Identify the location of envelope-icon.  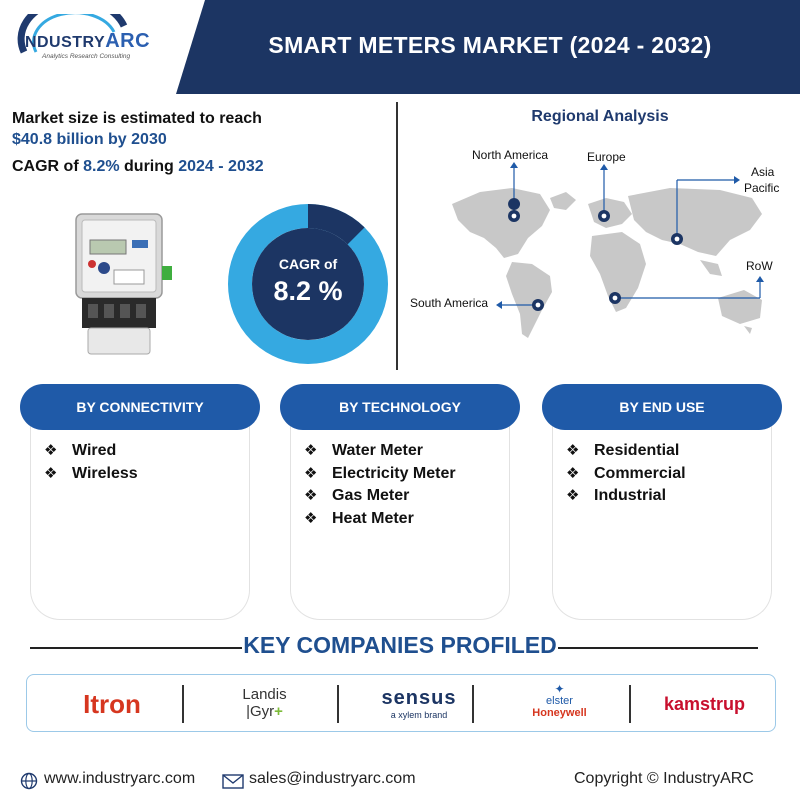
(233, 781).